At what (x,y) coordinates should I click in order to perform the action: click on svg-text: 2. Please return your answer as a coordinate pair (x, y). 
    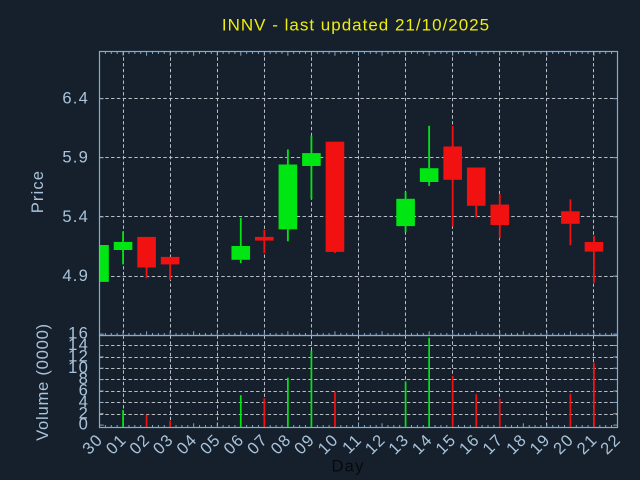
    Looking at the image, I should click on (84, 412).